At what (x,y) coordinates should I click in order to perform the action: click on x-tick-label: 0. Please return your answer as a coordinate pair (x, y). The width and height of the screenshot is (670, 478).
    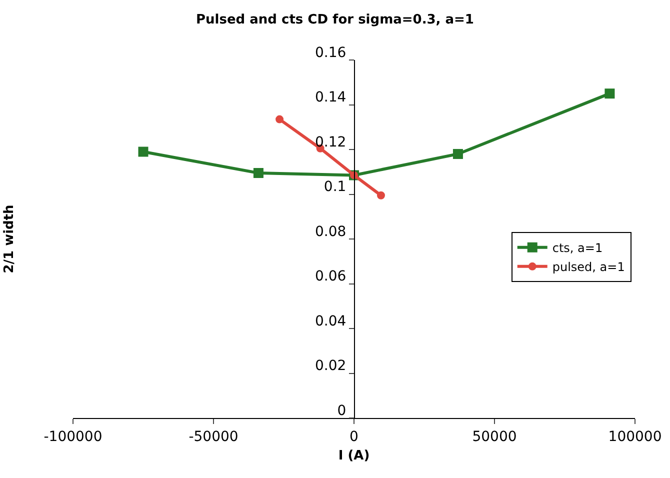
    Looking at the image, I should click on (354, 436).